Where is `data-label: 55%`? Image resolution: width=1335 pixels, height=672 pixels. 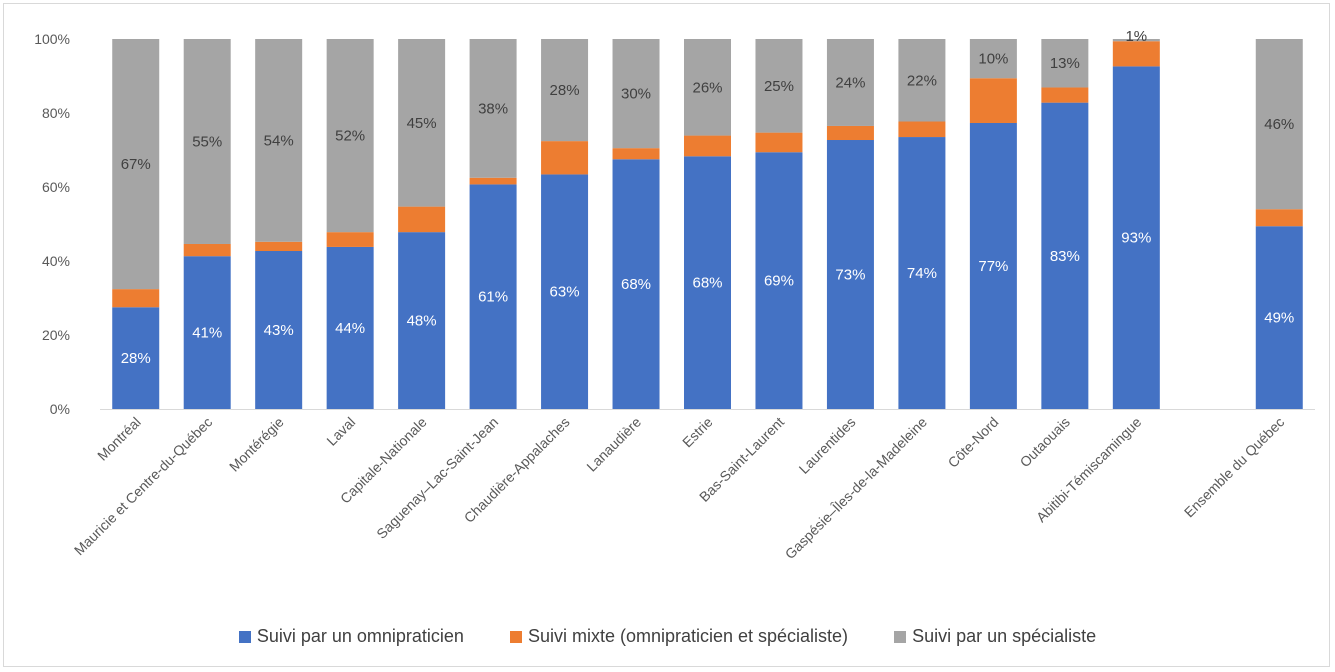 data-label: 55% is located at coordinates (207, 141).